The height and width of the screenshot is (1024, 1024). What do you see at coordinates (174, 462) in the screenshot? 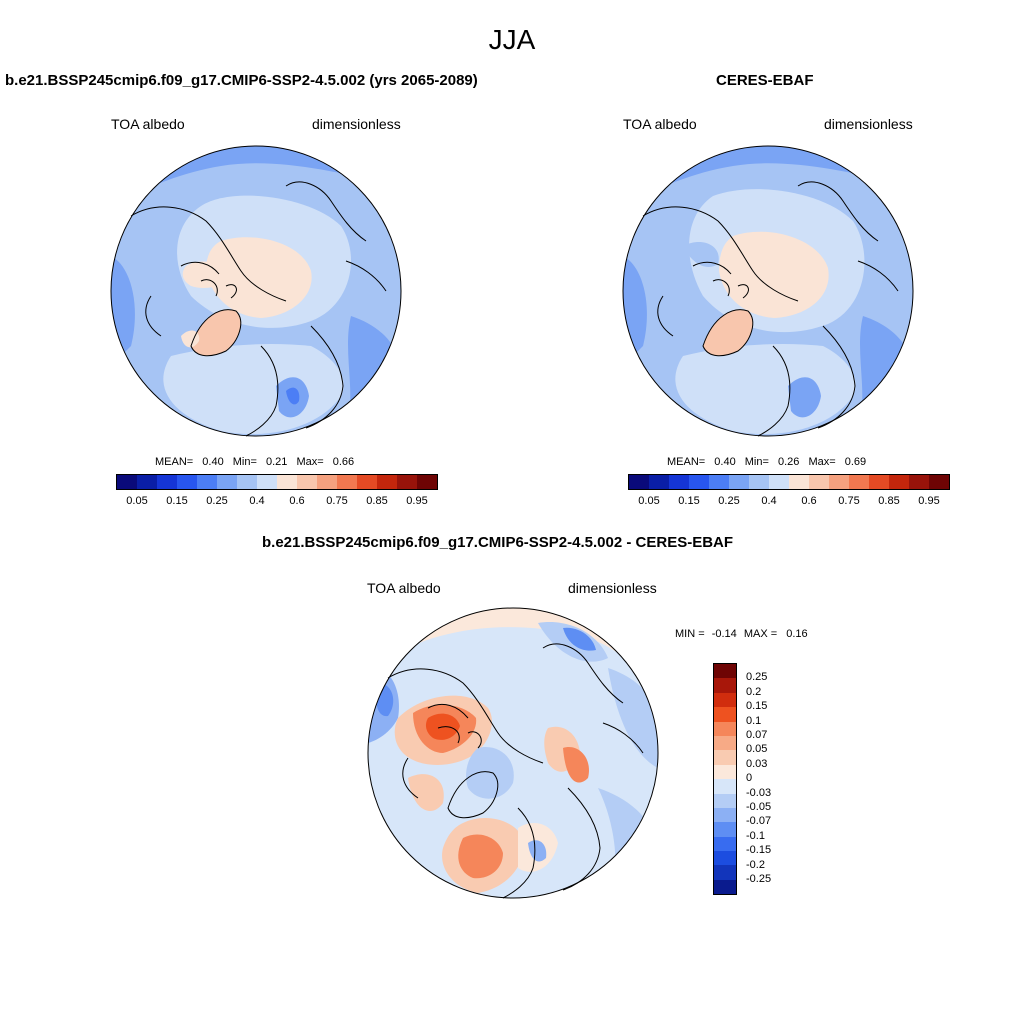
I see `model-mean-label: MEAN=` at bounding box center [174, 462].